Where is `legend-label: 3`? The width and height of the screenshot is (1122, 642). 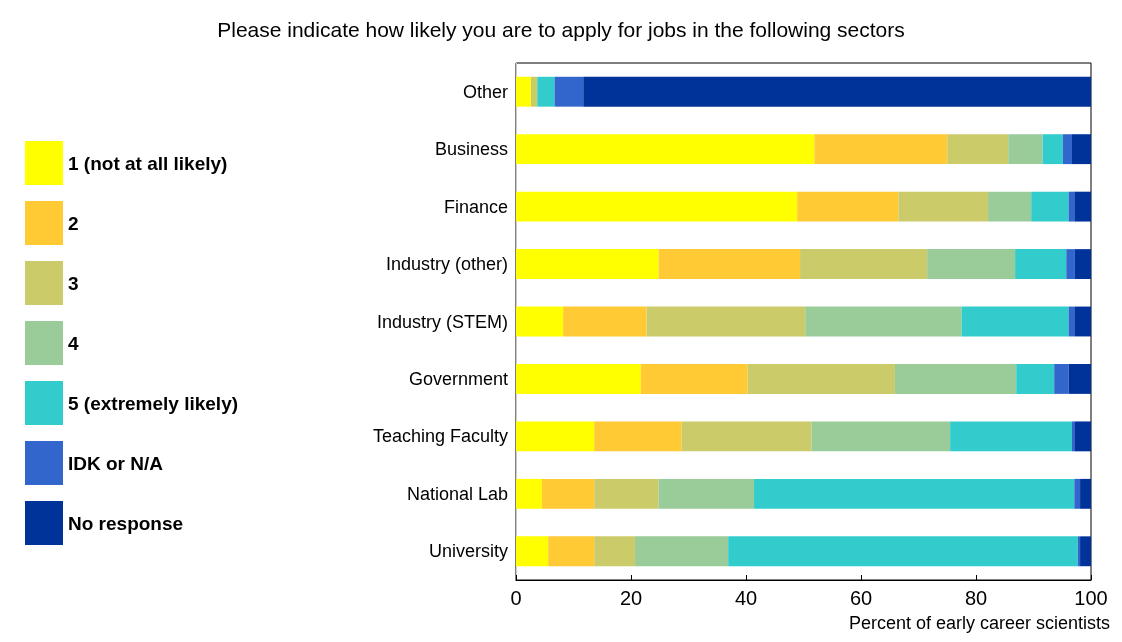 legend-label: 3 is located at coordinates (73, 283).